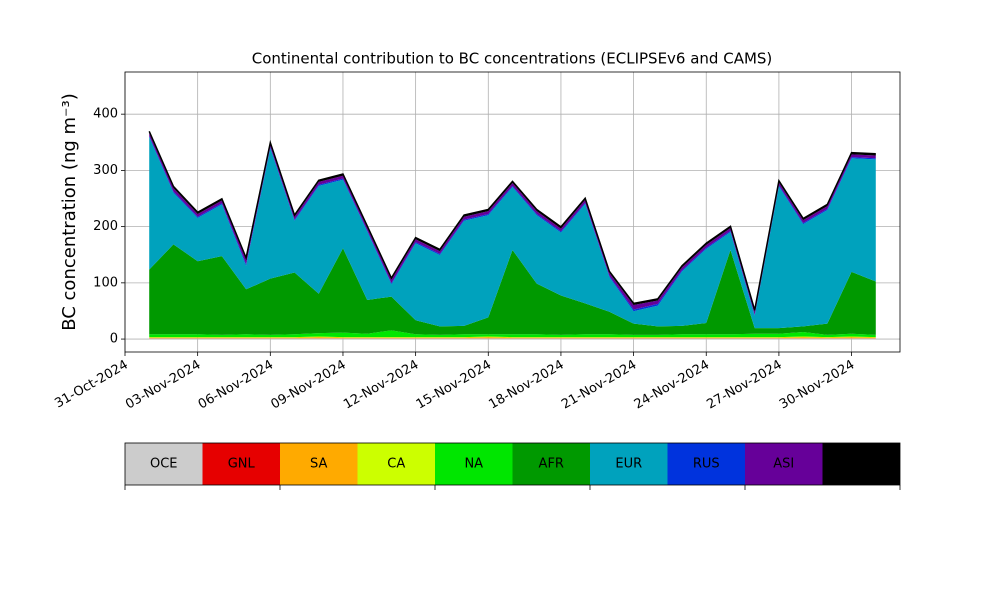  Describe the element at coordinates (105, 170) in the screenshot. I see `y-tick-label: 300` at that location.